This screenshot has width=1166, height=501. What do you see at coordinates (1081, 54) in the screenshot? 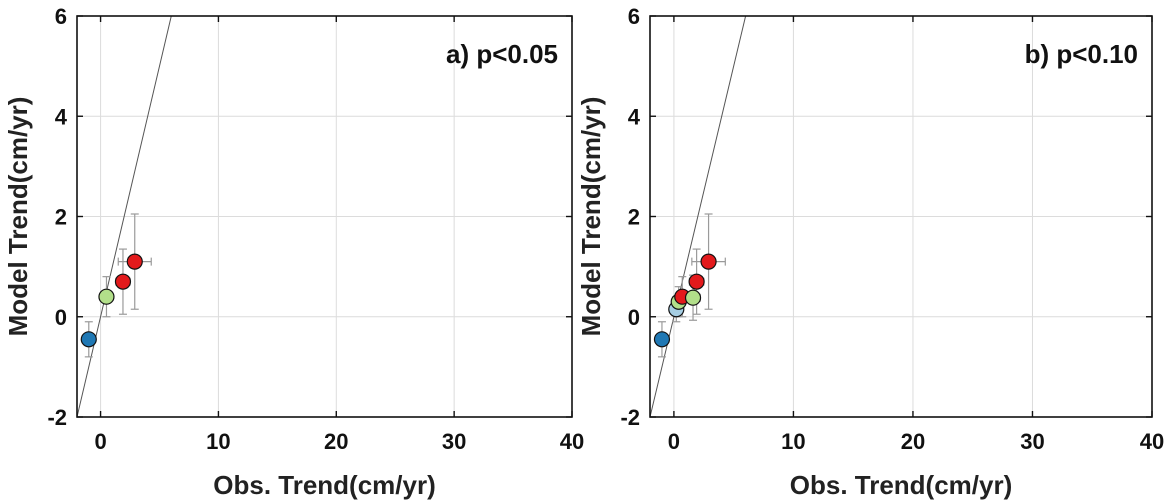
I see `panel-annotation: b) p<0.10` at bounding box center [1081, 54].